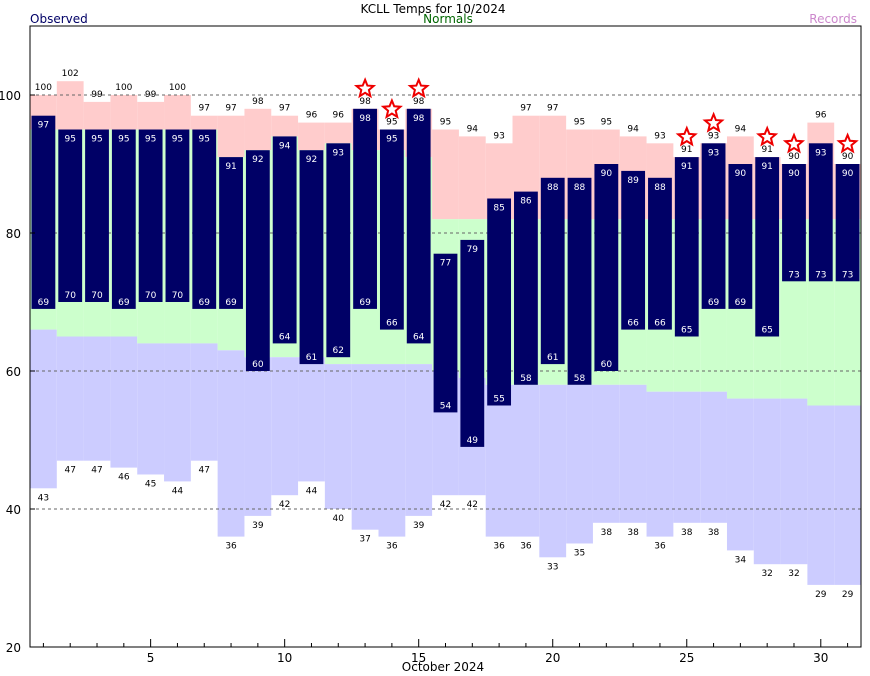 The height and width of the screenshot is (676, 870). What do you see at coordinates (607, 365) in the screenshot?
I see `observed-low-label: 60` at bounding box center [607, 365].